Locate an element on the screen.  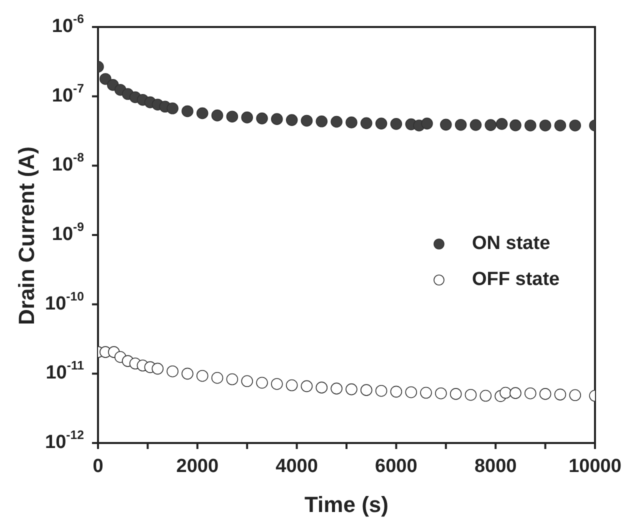
y-tick-label: 10$^{-9}$ is located at coordinates (68, 233).